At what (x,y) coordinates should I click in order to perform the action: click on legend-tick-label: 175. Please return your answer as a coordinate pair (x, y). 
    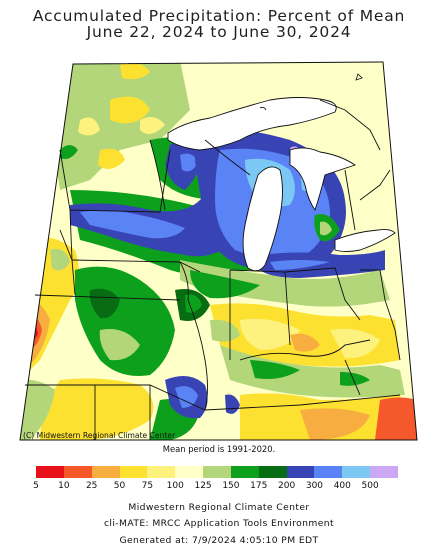
    Looking at the image, I should click on (259, 486).